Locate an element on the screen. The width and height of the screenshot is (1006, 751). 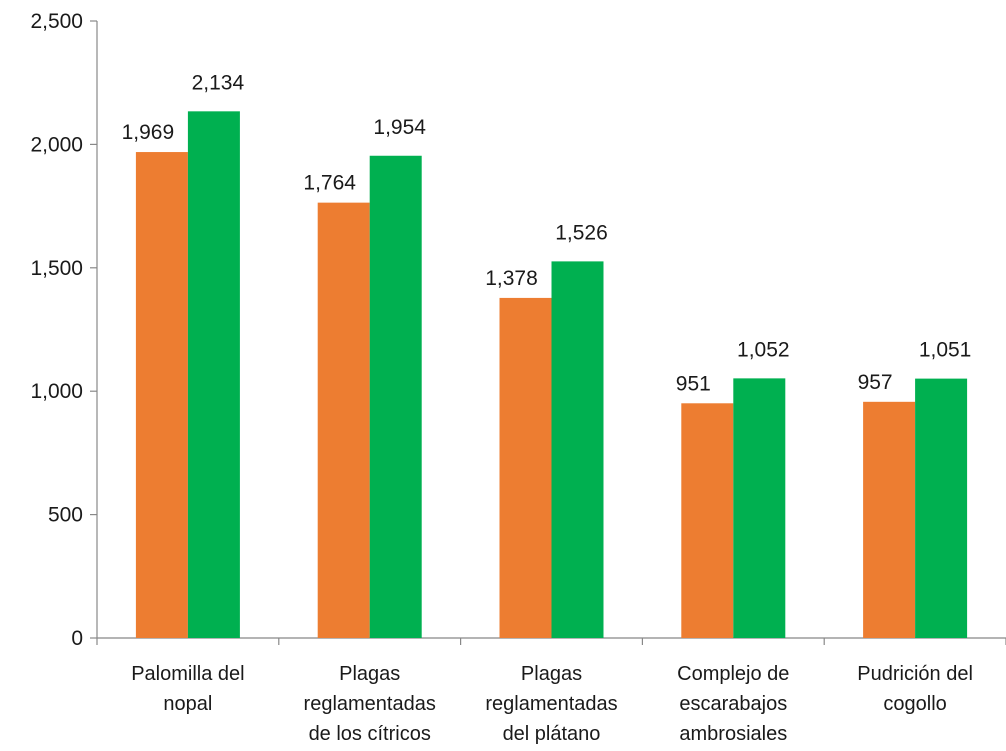
x-category-label: ambrosiales is located at coordinates (733, 734).